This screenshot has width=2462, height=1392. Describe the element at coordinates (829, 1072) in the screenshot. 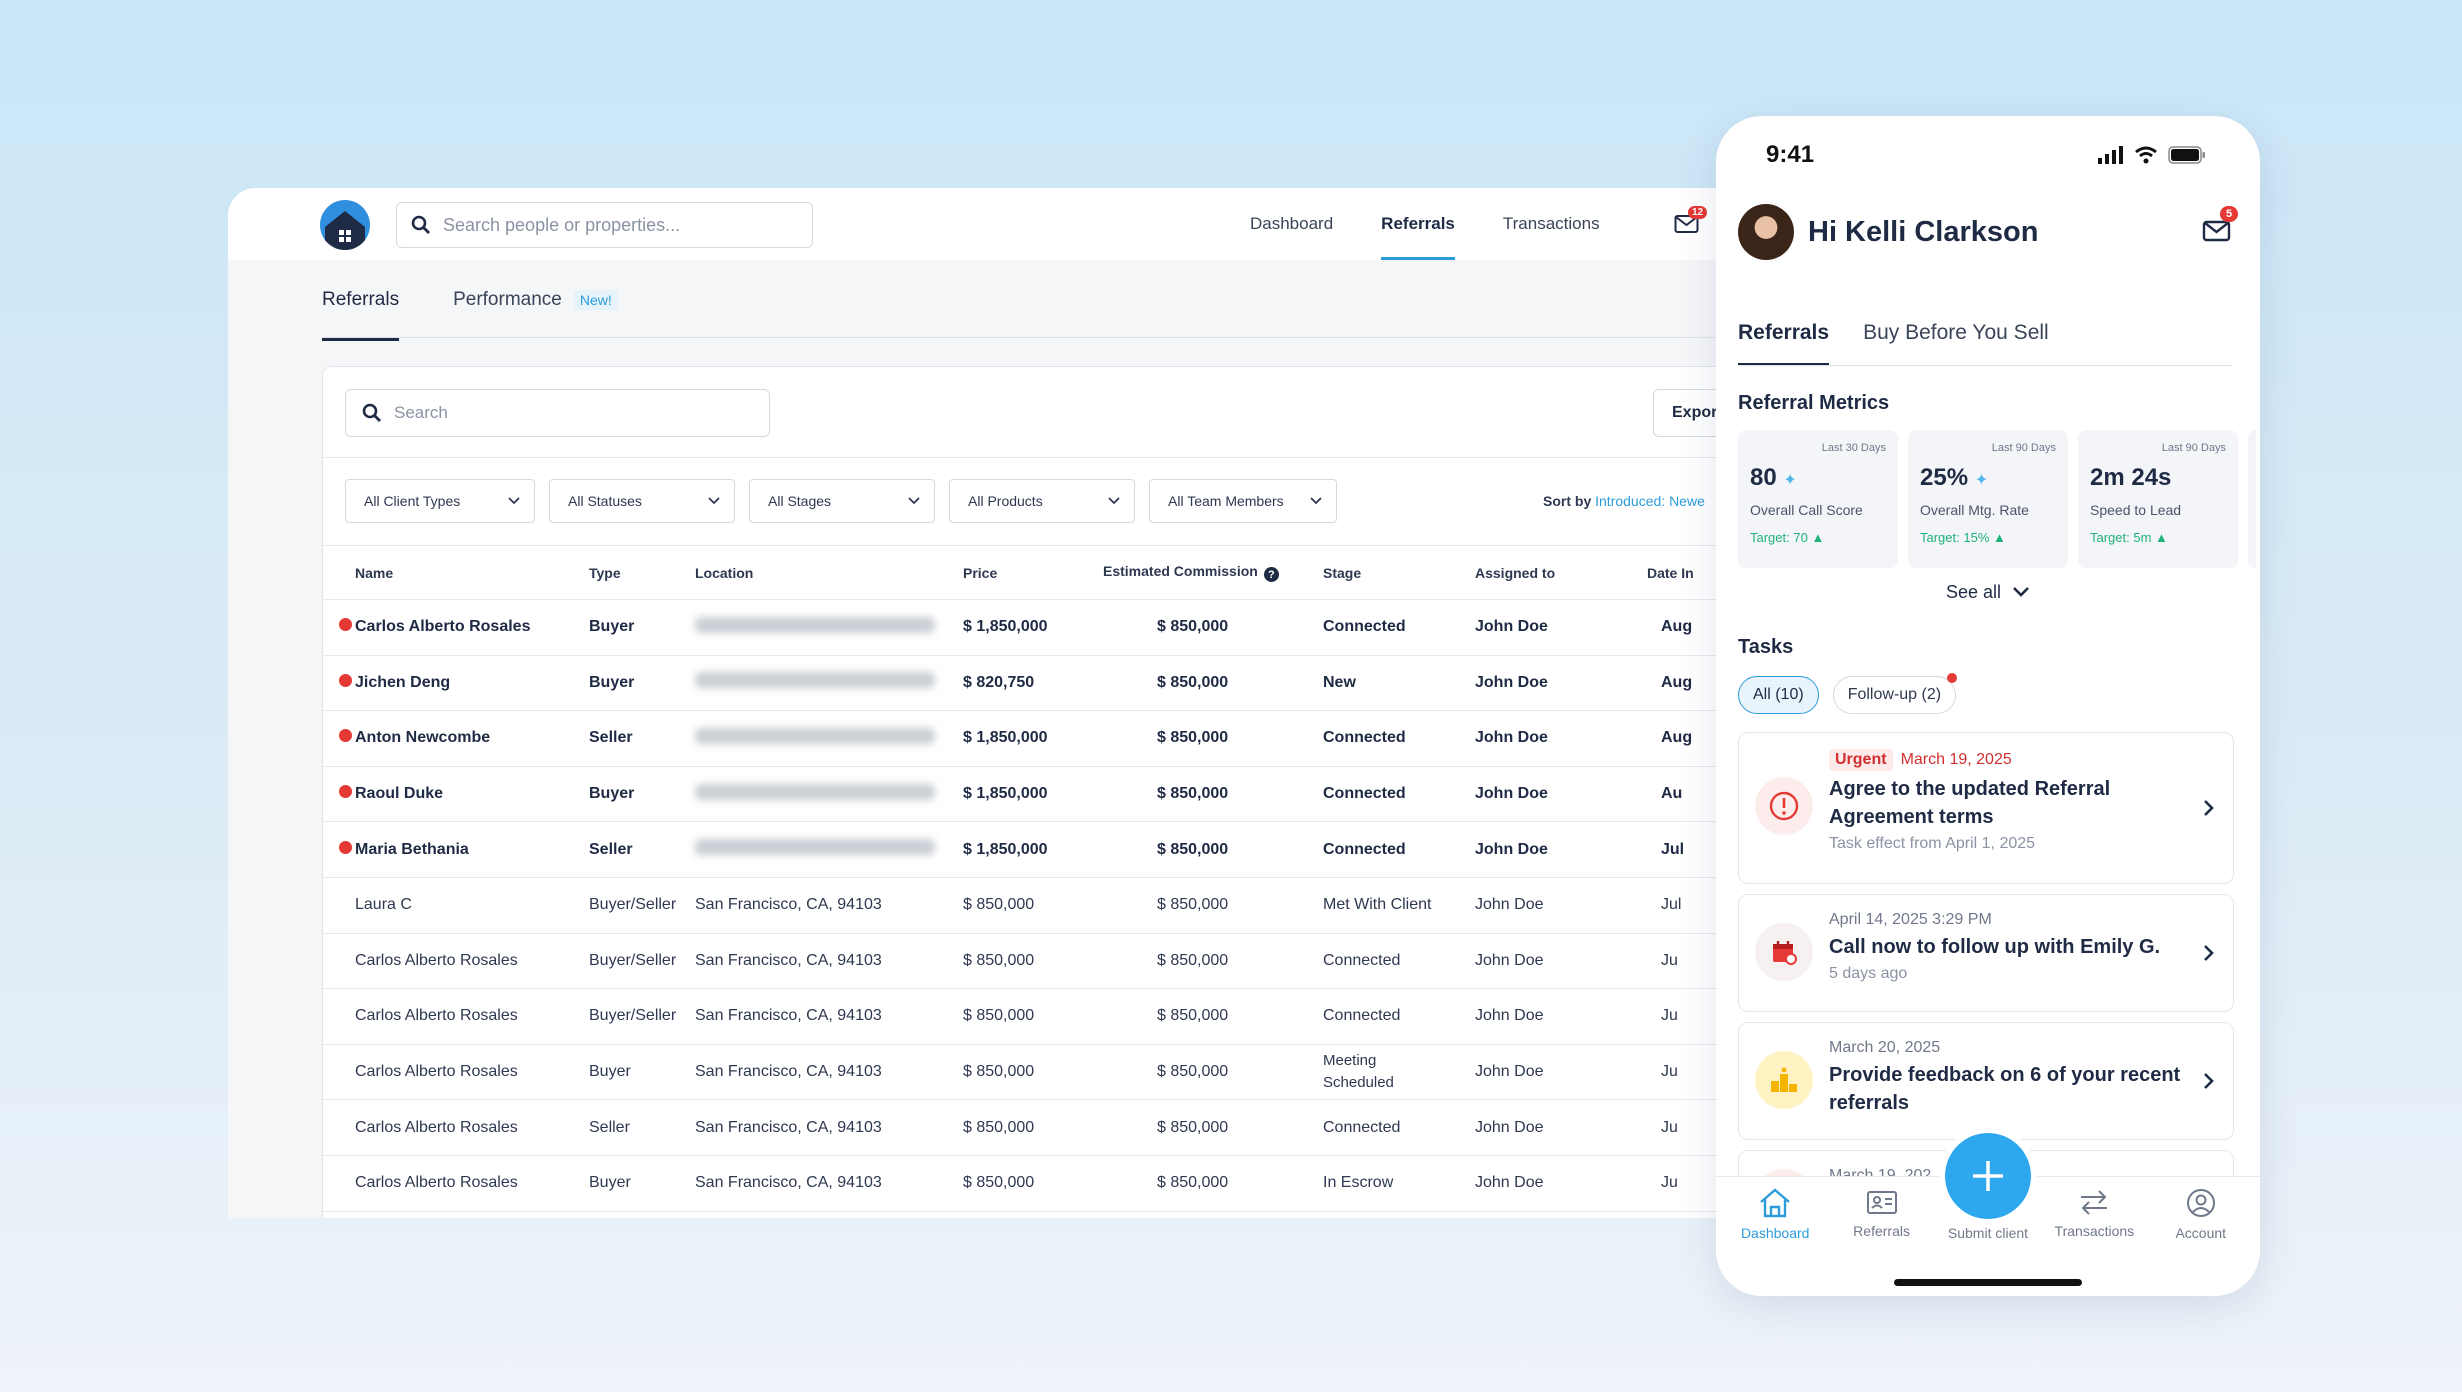

I see `cell-location-wrap: San Francisco, CA, 94103` at that location.